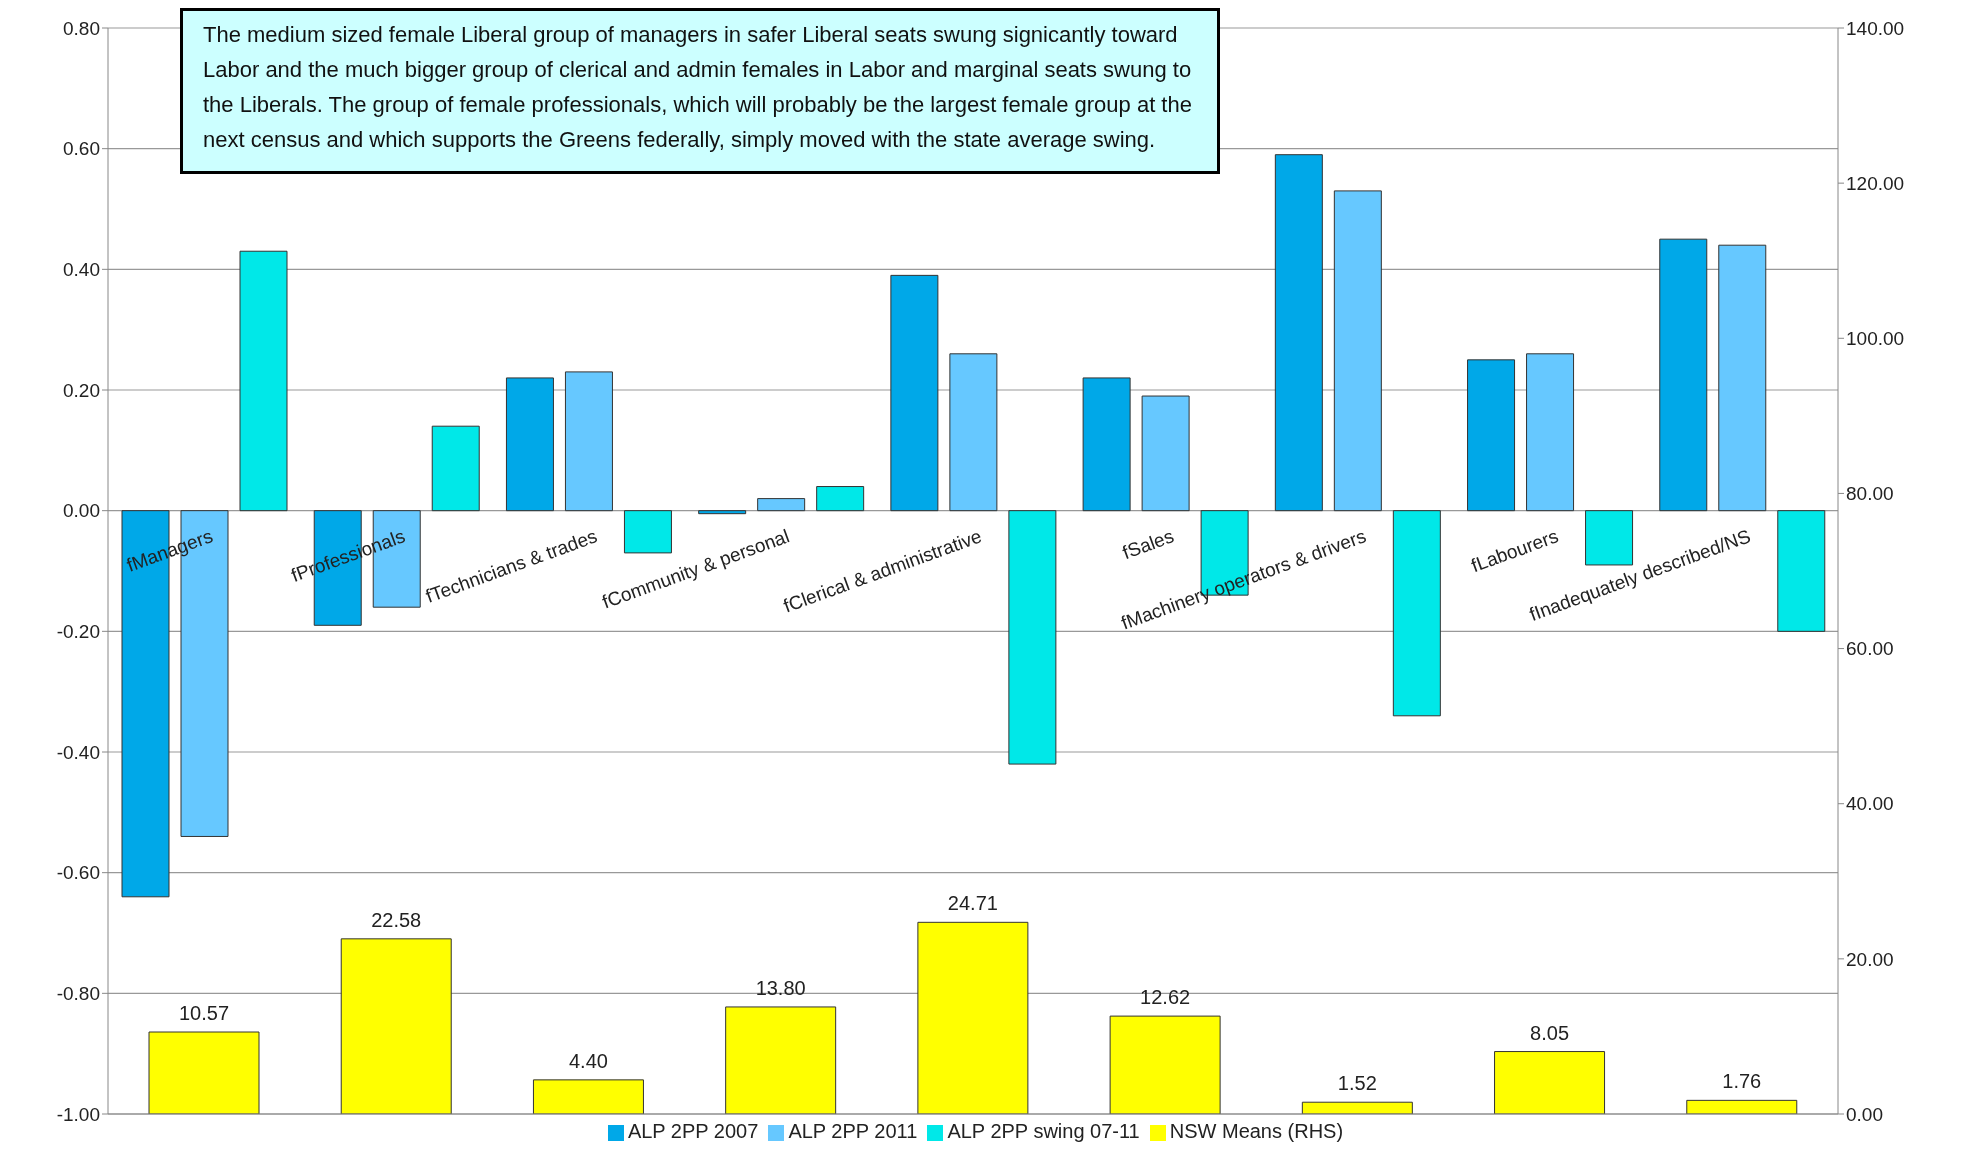 The height and width of the screenshot is (1158, 1973). What do you see at coordinates (81, 28) in the screenshot?
I see `y-tick-label: 0.80` at bounding box center [81, 28].